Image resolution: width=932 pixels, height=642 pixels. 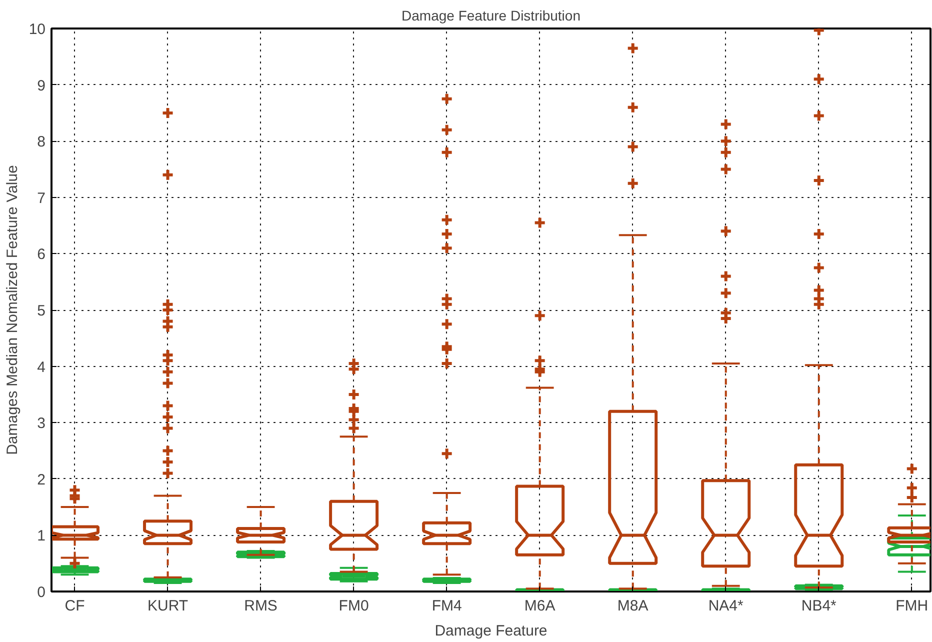 What do you see at coordinates (447, 606) in the screenshot?
I see `x-tick-label: FM4` at bounding box center [447, 606].